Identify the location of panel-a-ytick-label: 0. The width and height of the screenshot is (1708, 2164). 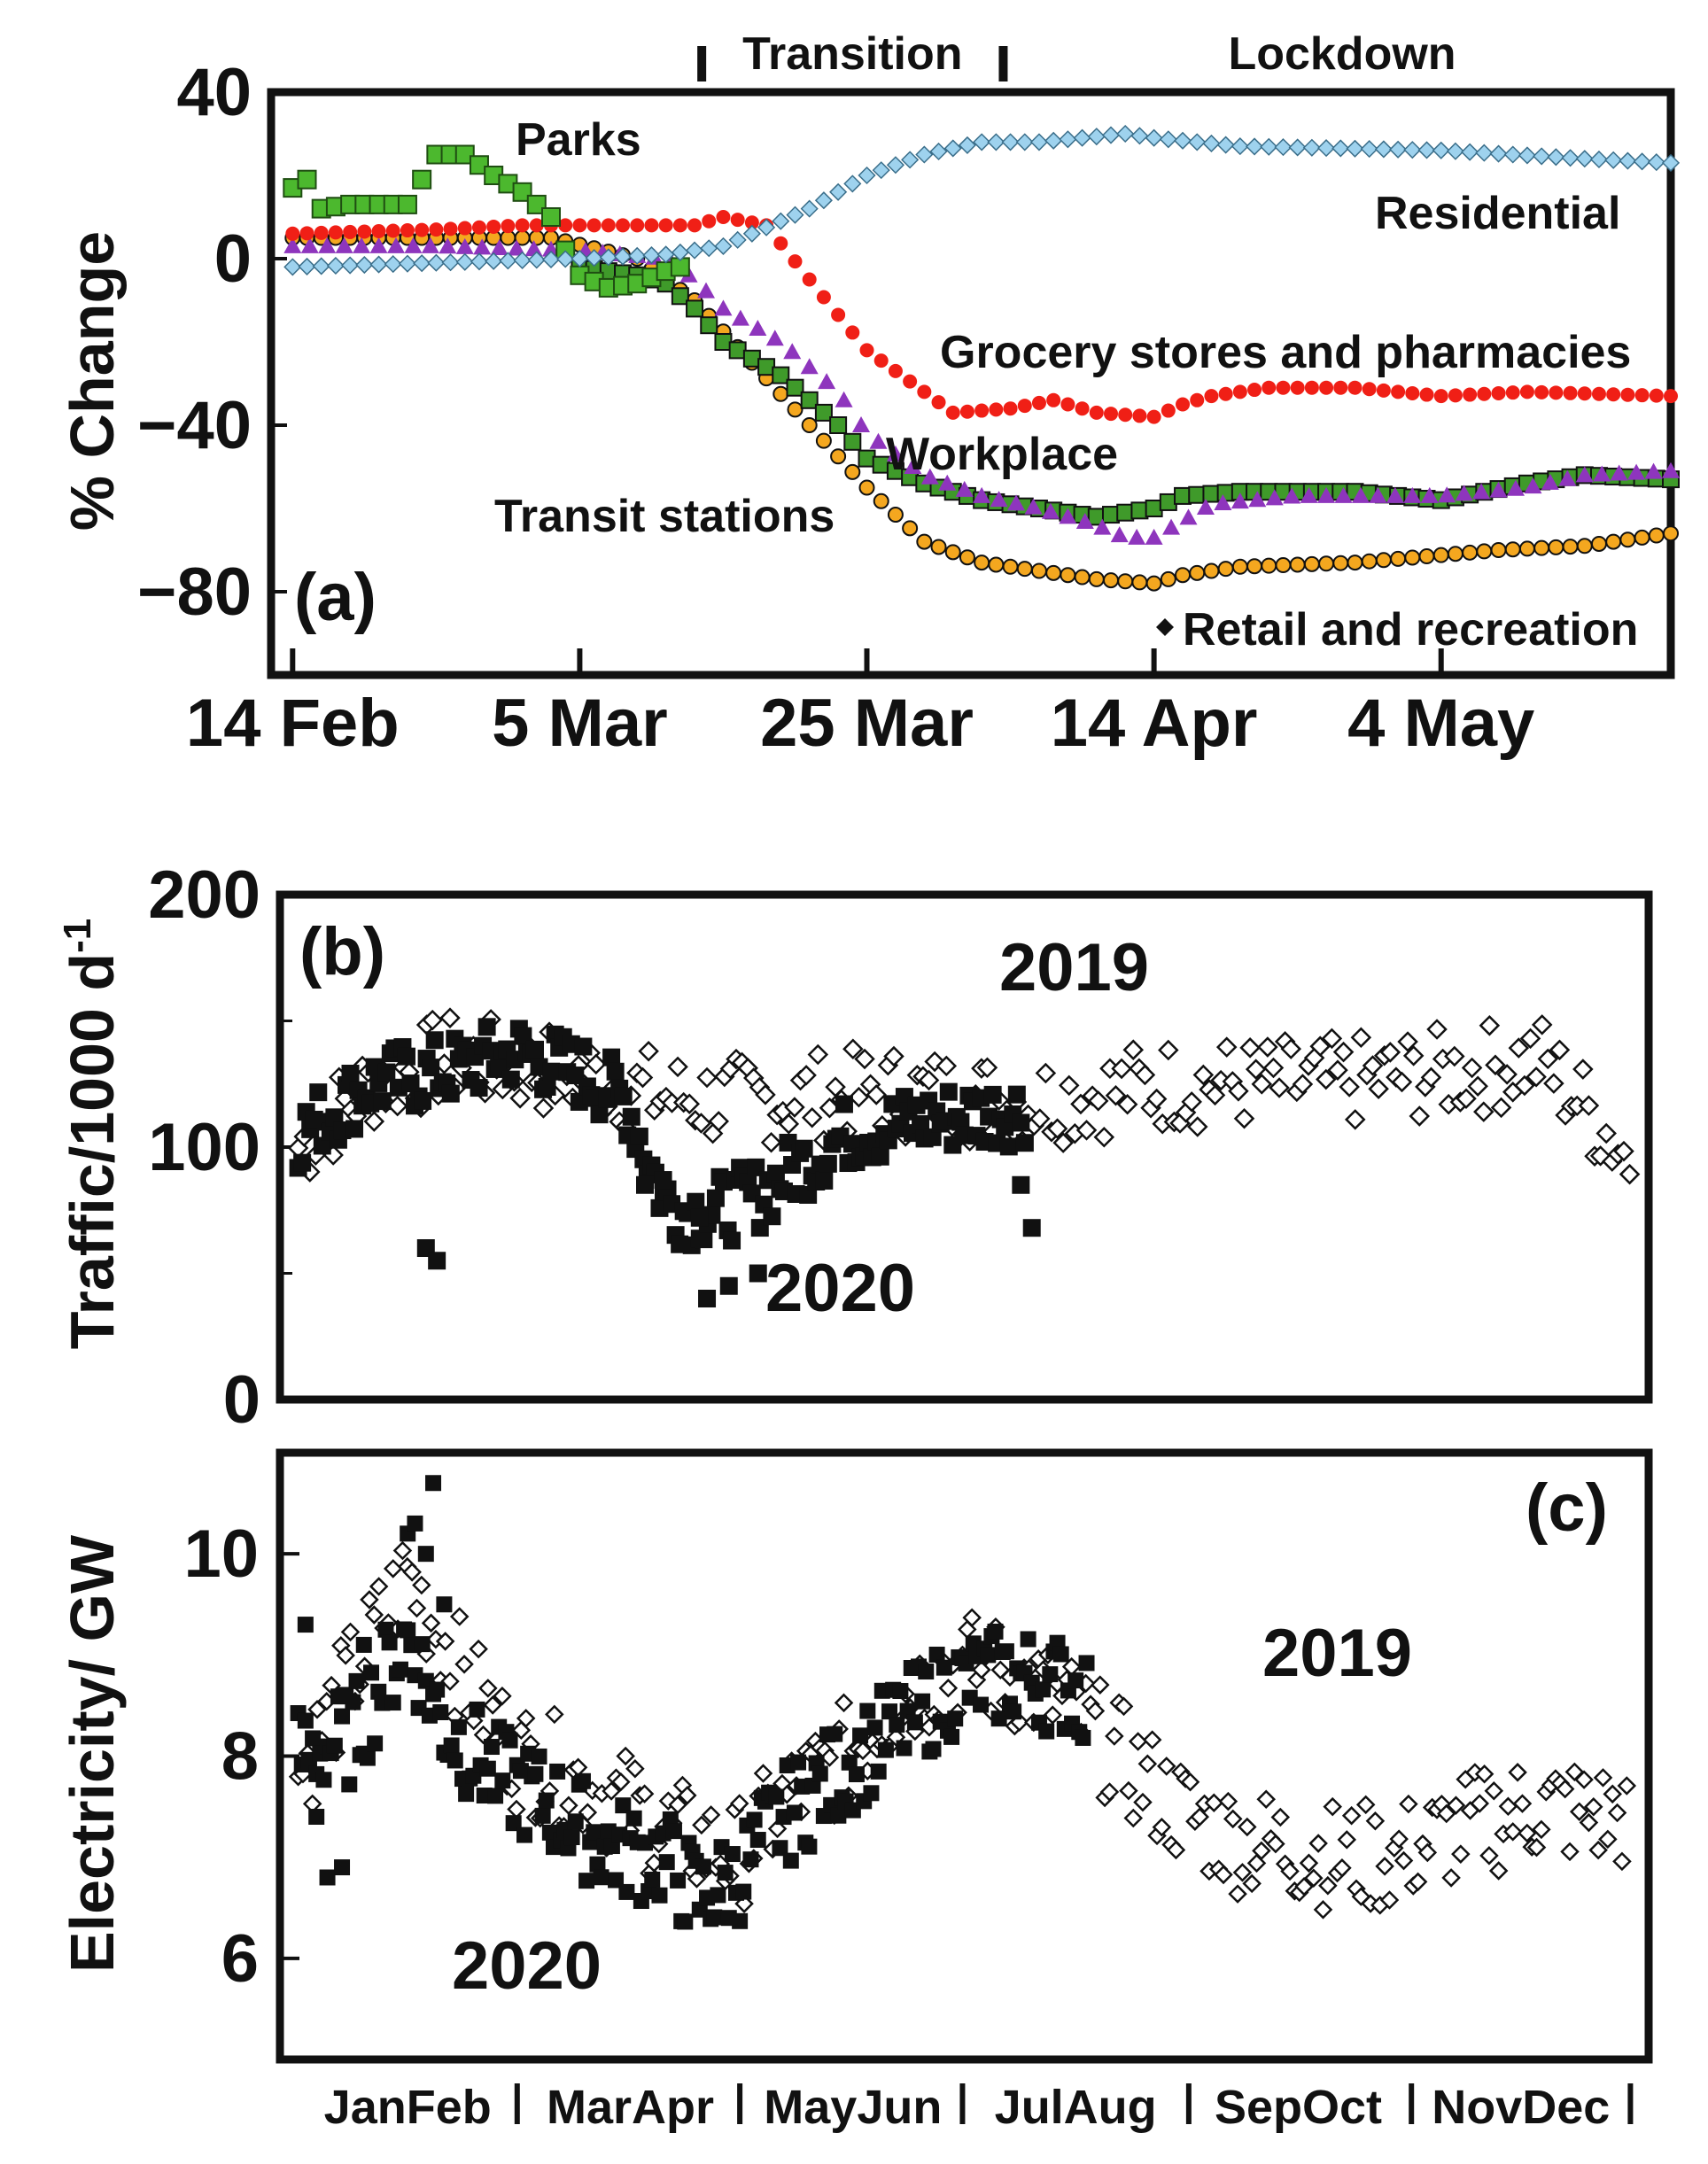
(233, 259).